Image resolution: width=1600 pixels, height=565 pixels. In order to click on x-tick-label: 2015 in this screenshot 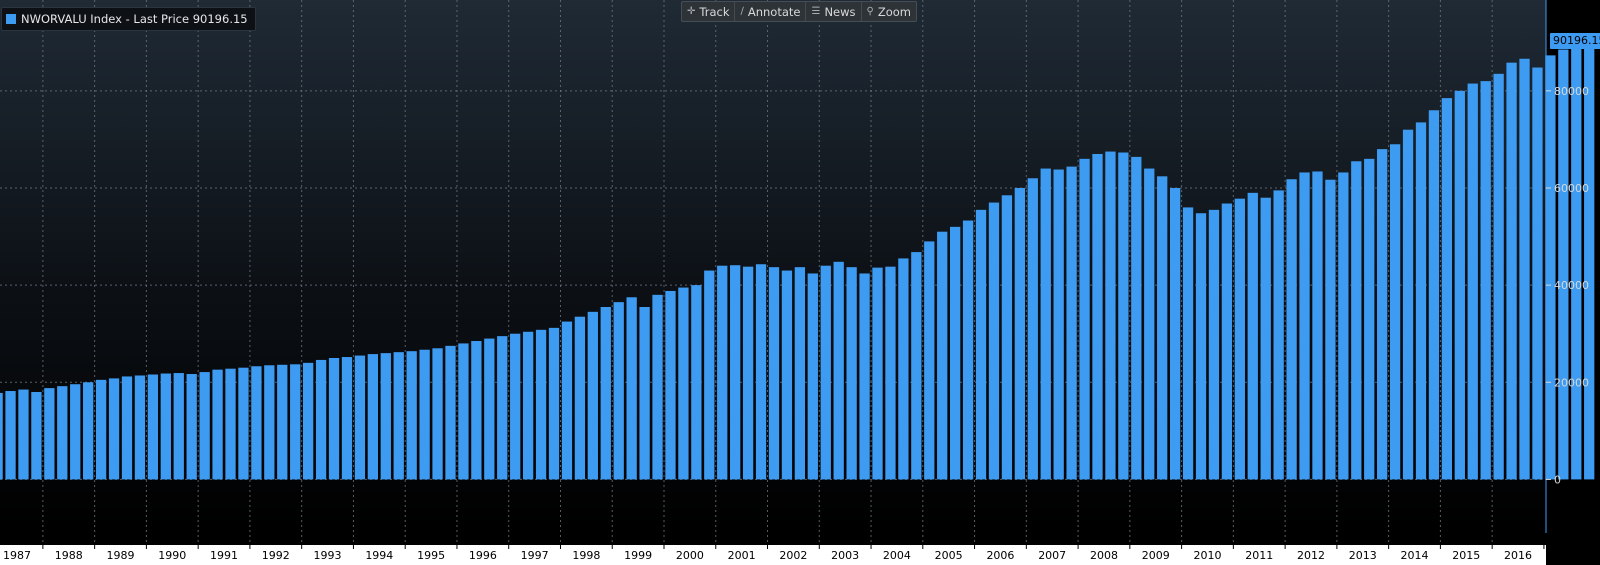, I will do `click(1466, 555)`.